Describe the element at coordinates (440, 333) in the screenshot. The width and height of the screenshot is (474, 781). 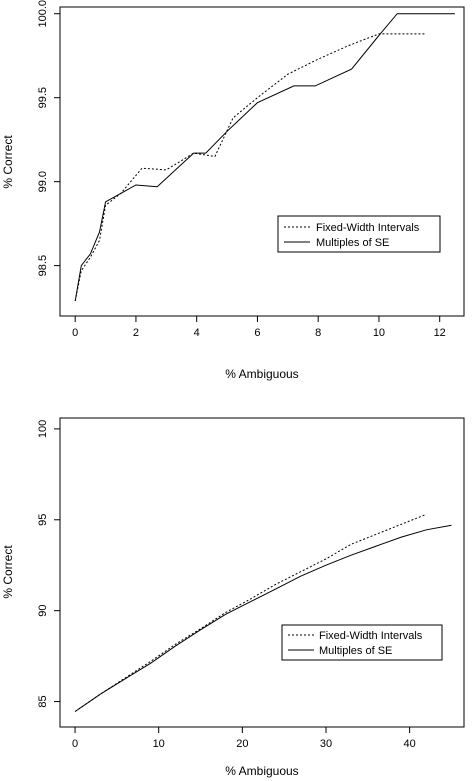
I see `x-tick-label-1-6: 12` at that location.